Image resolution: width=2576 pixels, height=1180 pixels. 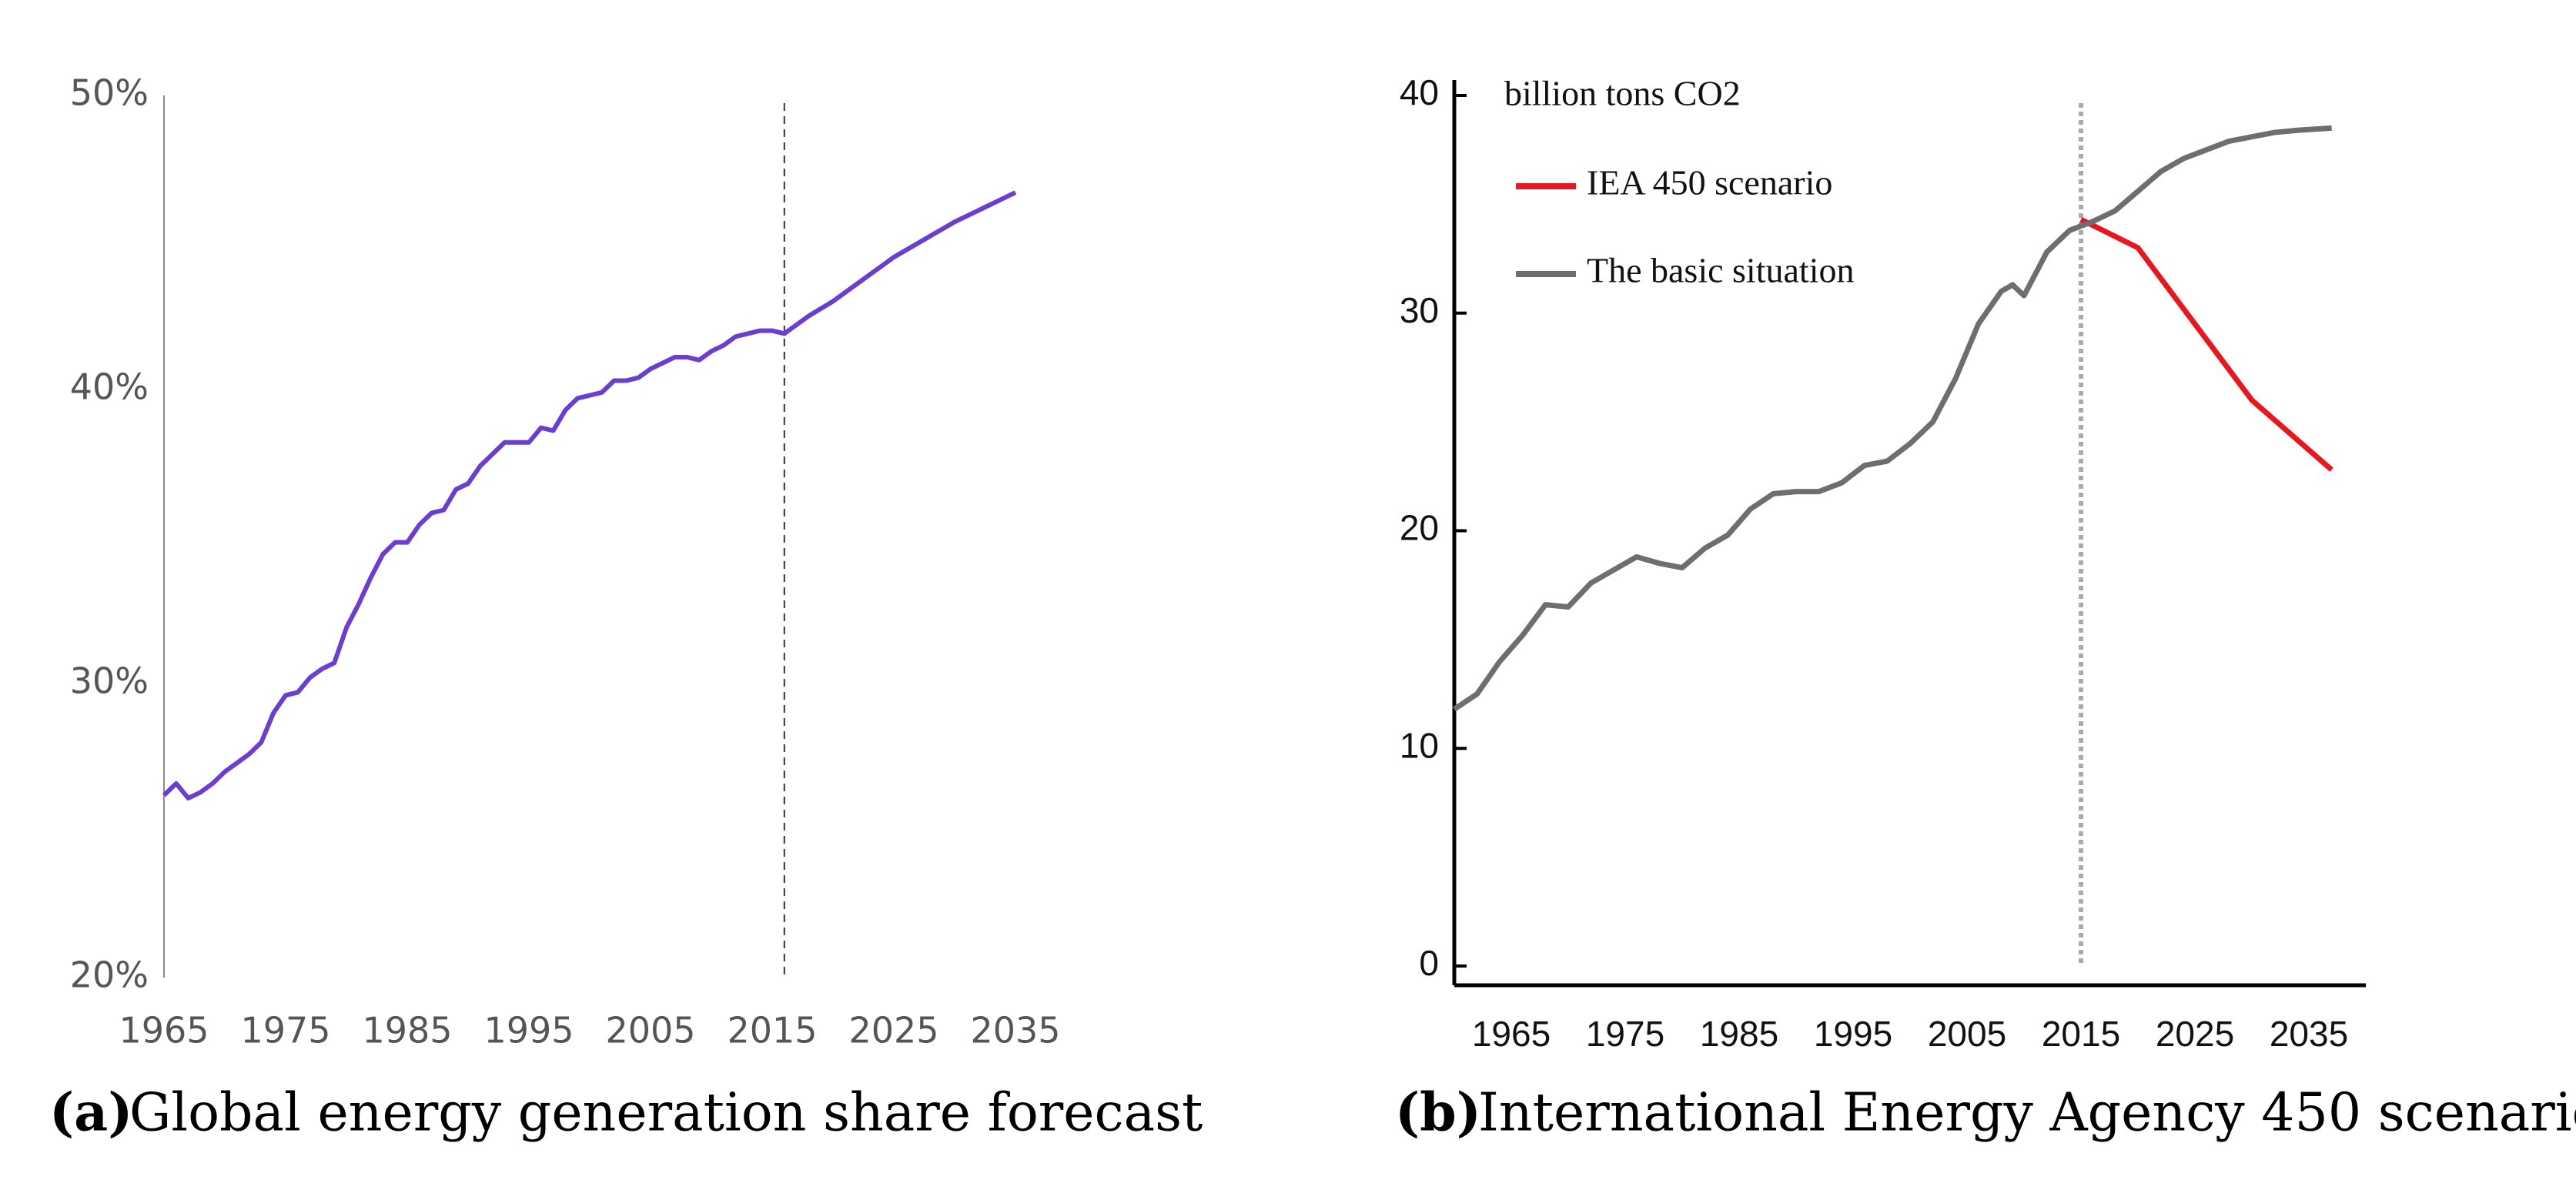 I want to click on caption: Global energy generation share forecast, so click(x=666, y=1113).